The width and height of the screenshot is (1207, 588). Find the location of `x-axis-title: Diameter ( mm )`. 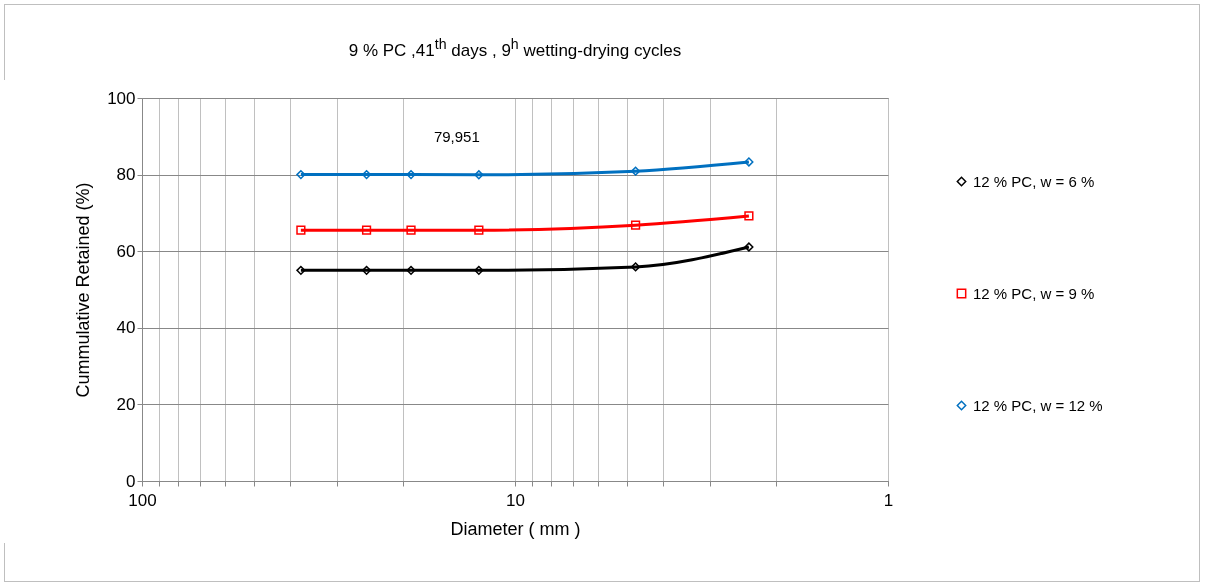

x-axis-title: Diameter ( mm ) is located at coordinates (515, 528).